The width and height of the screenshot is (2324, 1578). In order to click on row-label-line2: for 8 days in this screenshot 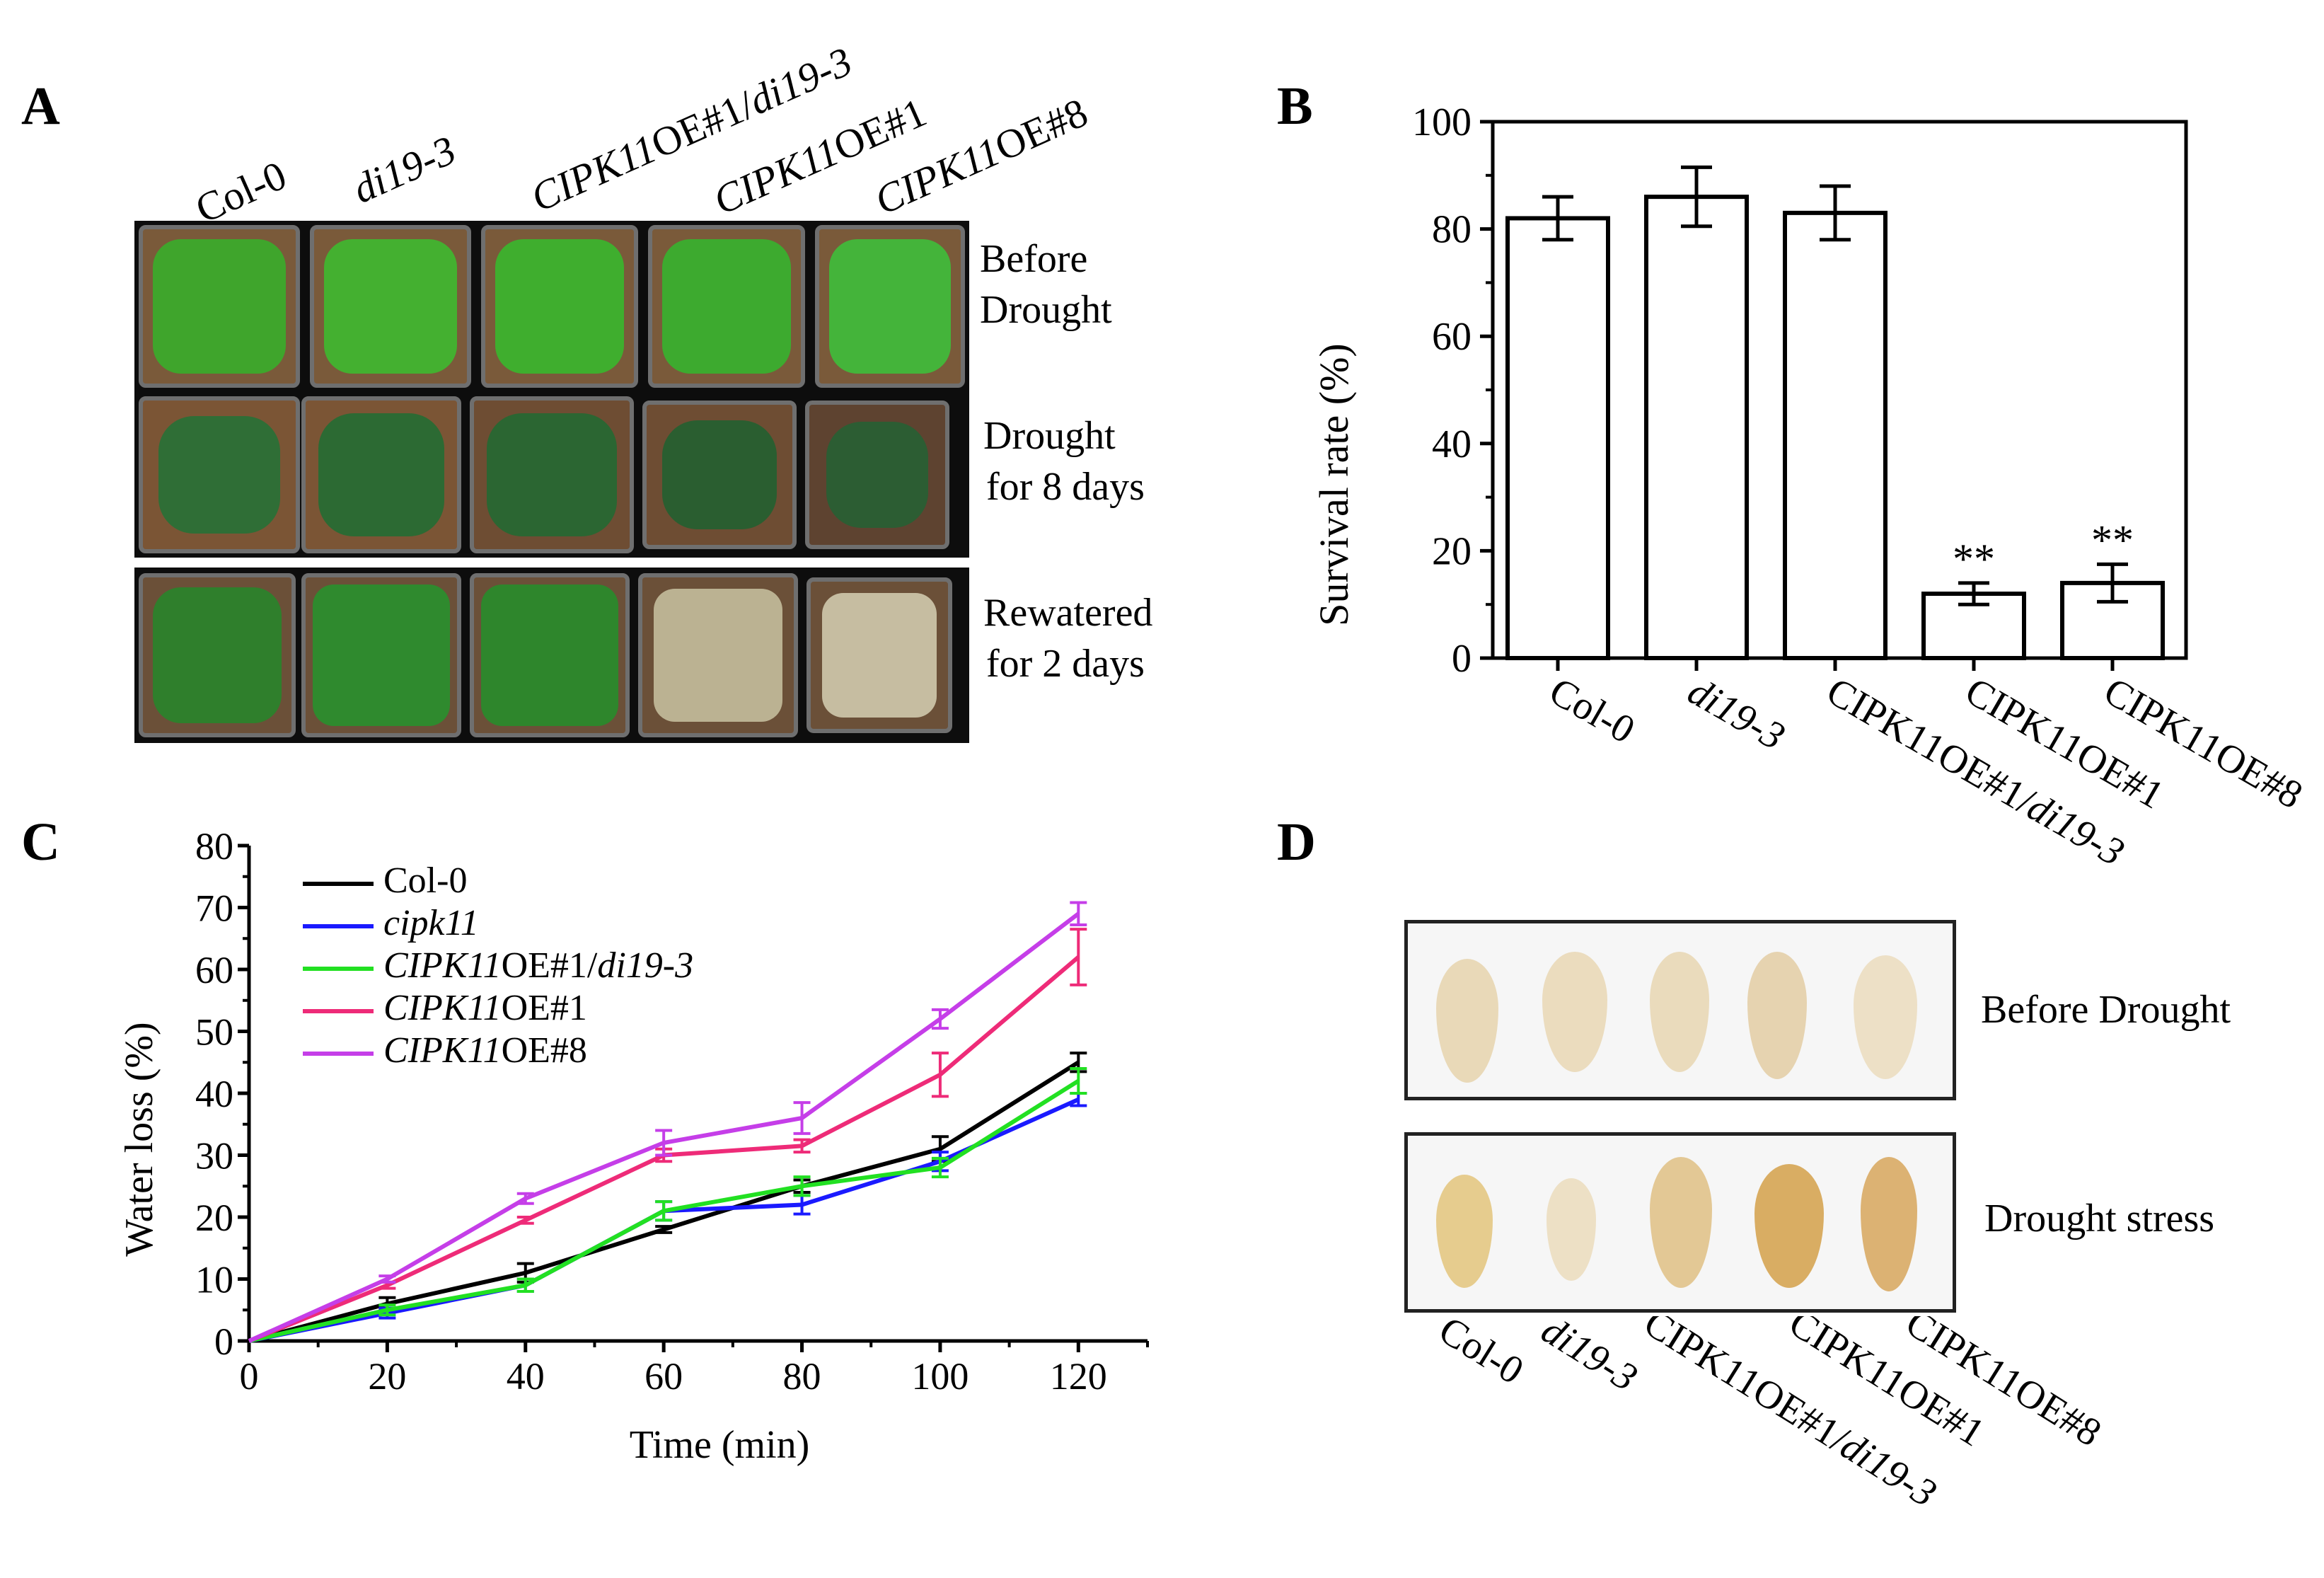, I will do `click(1065, 487)`.